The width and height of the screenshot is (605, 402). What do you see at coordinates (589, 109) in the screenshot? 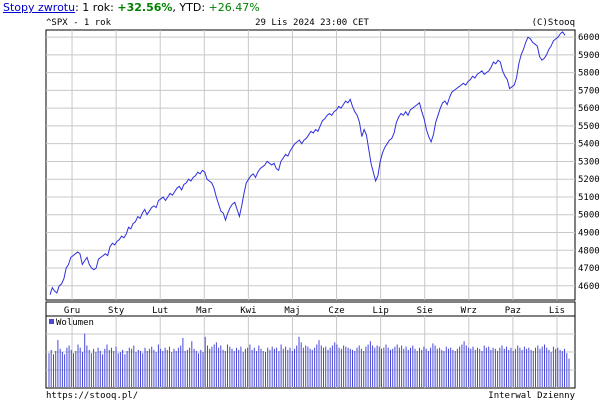
I see `y-tick-label: 5600` at bounding box center [589, 109].